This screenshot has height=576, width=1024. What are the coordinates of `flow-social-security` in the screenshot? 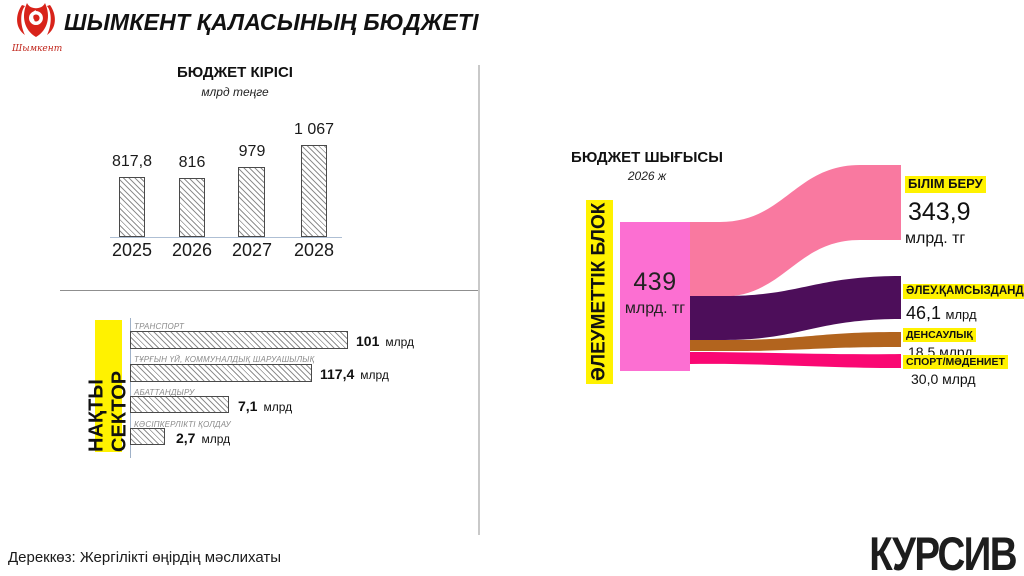 It's located at (795, 308).